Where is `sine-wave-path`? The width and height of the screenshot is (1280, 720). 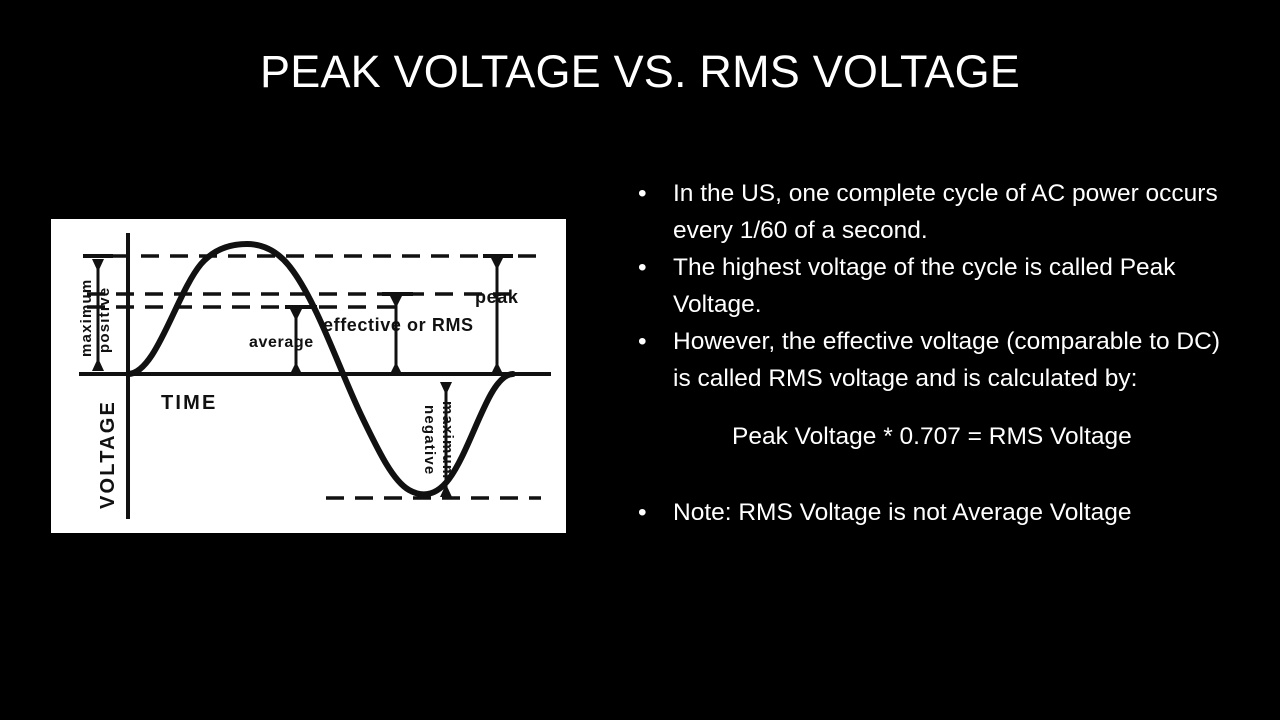
sine-wave-path is located at coordinates (320, 369).